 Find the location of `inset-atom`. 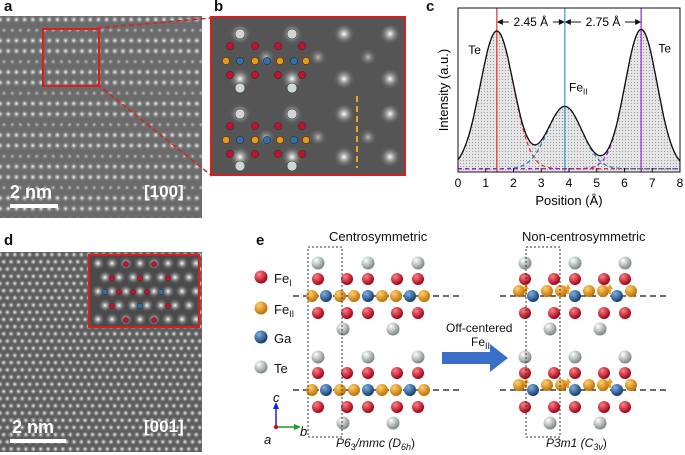

inset-atom is located at coordinates (112, 306).